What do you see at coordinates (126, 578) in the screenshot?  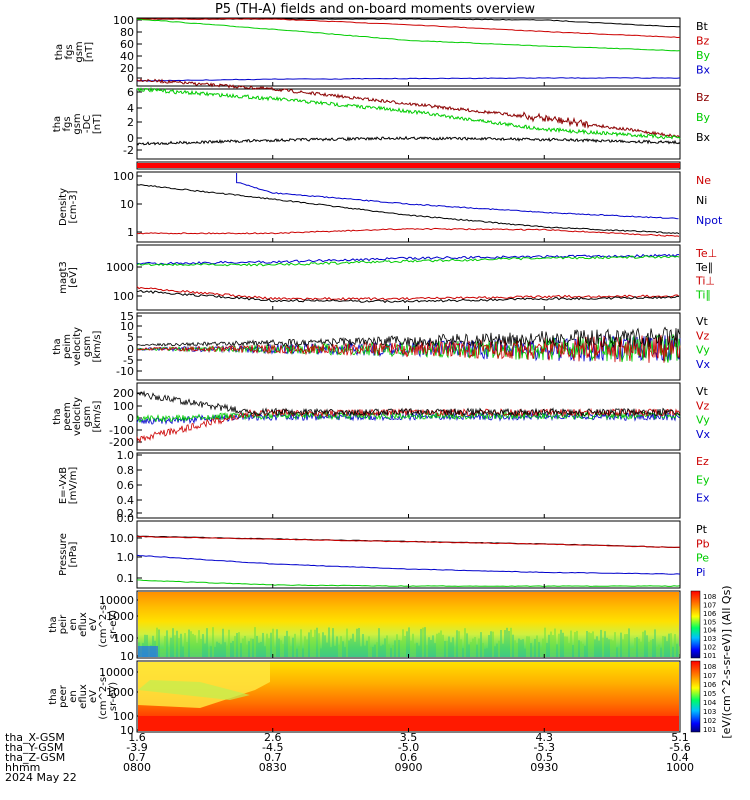 I see `ytick-label: 0.1` at bounding box center [126, 578].